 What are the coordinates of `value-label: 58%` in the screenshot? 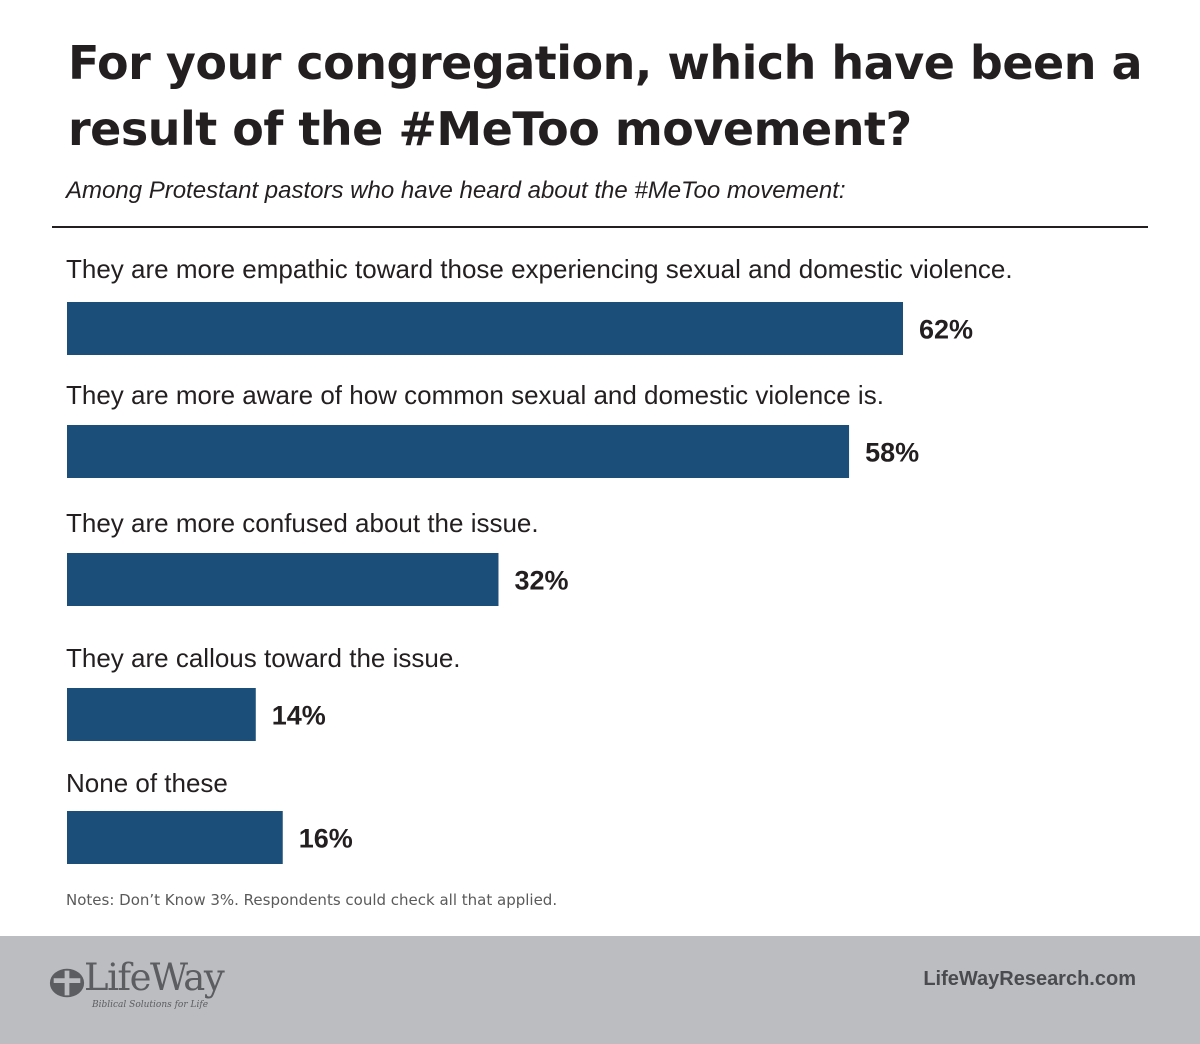 It's located at (892, 453).